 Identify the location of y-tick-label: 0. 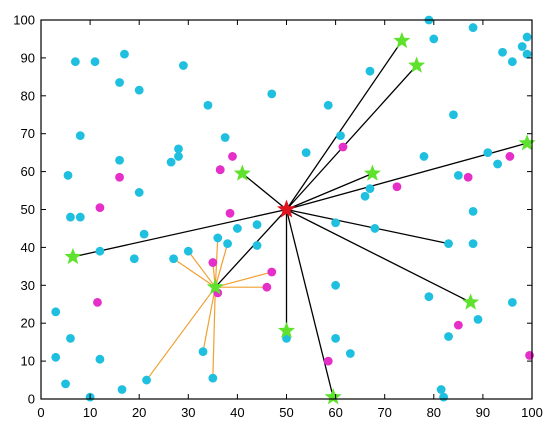
(31, 399).